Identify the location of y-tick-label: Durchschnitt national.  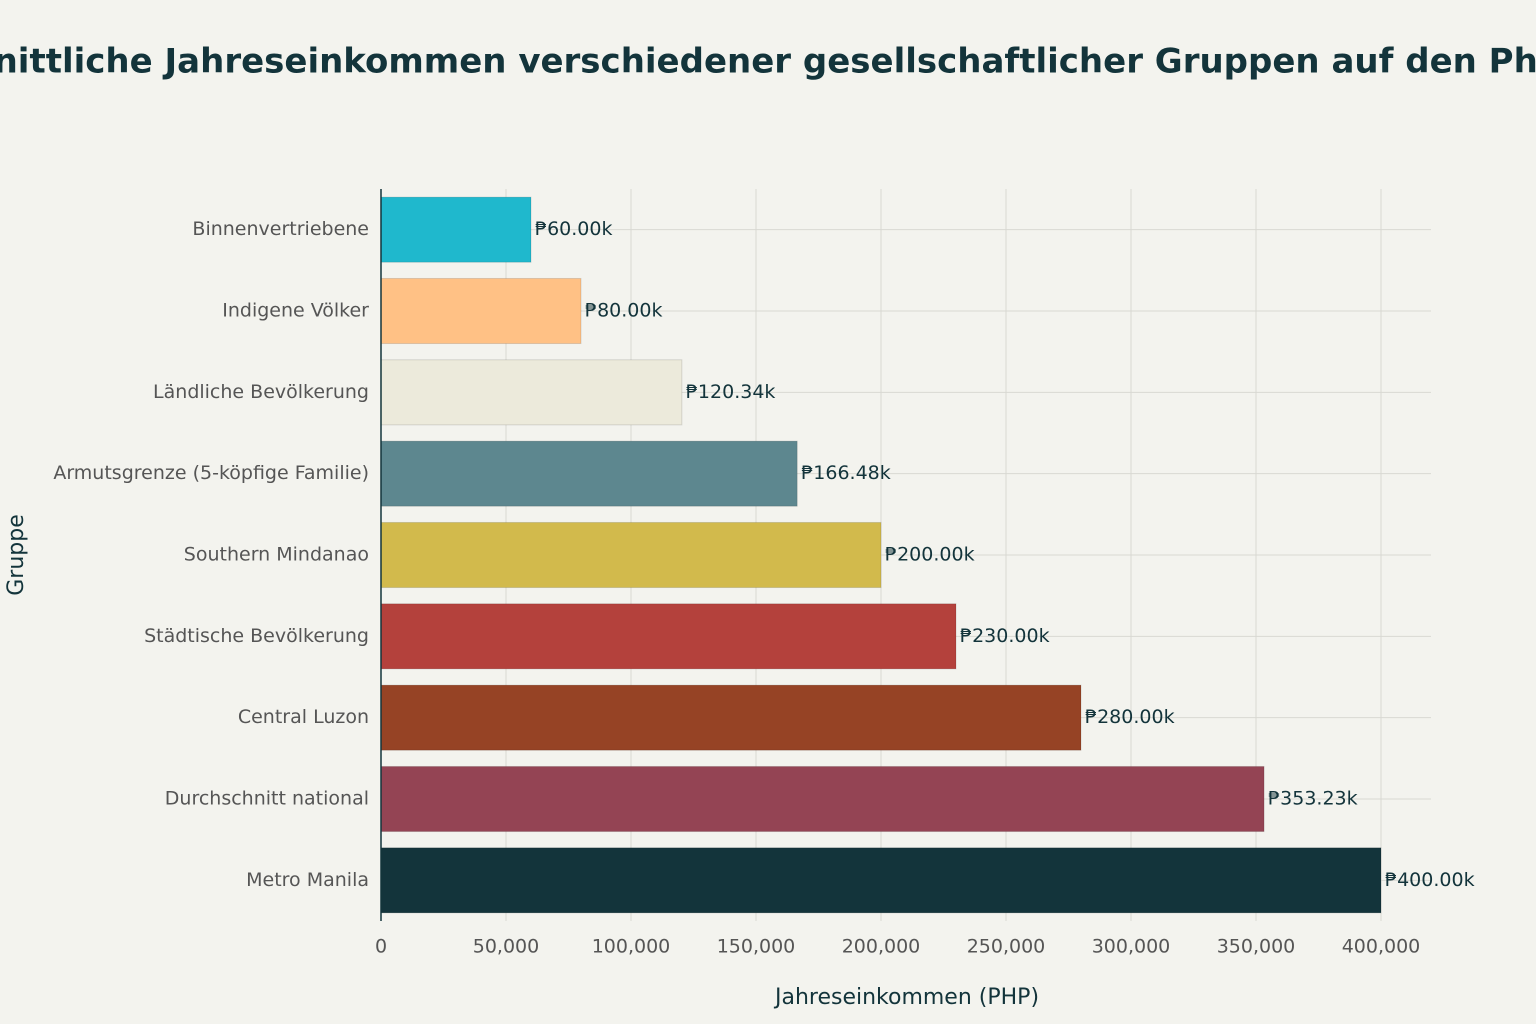
(267, 799).